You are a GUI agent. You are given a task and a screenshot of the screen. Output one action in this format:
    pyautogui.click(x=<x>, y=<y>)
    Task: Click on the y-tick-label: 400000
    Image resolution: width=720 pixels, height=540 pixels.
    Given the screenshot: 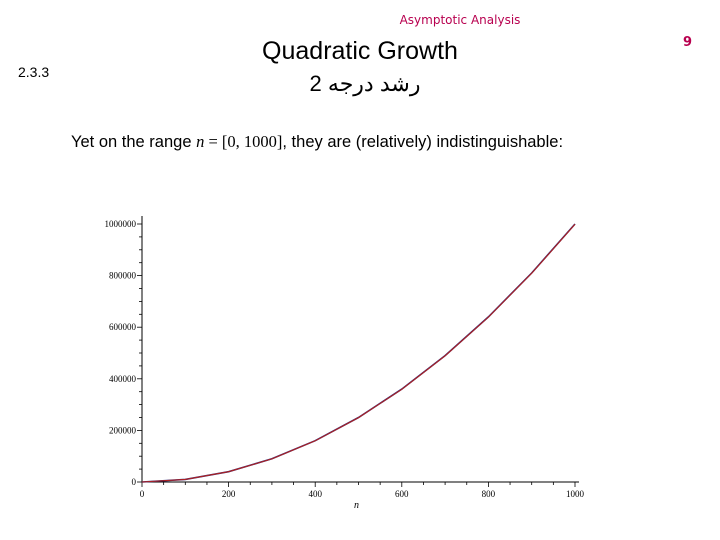 What is the action you would take?
    pyautogui.click(x=123, y=379)
    